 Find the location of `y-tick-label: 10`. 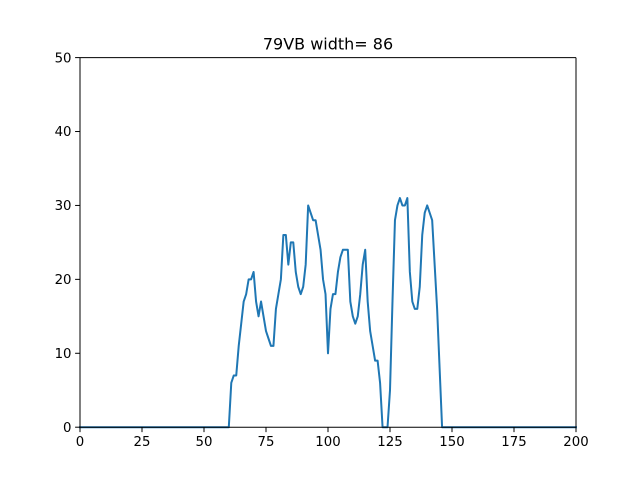

y-tick-label: 10 is located at coordinates (63, 354).